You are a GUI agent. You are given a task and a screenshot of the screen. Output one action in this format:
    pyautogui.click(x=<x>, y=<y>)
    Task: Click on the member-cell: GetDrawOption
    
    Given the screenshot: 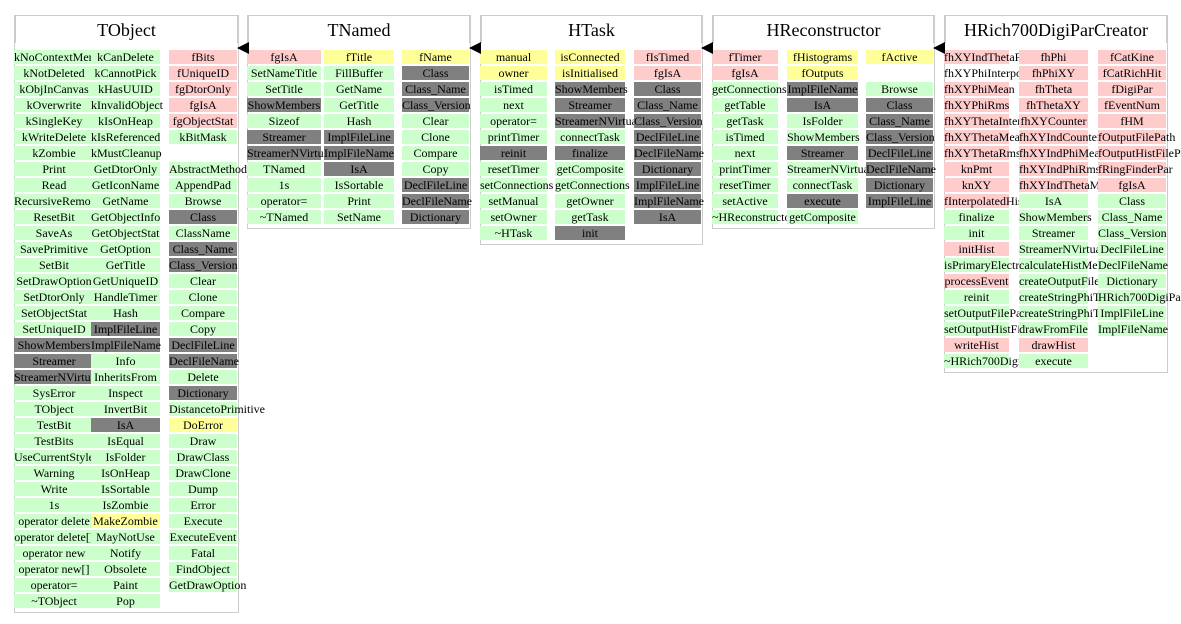 What is the action you would take?
    pyautogui.click(x=208, y=585)
    